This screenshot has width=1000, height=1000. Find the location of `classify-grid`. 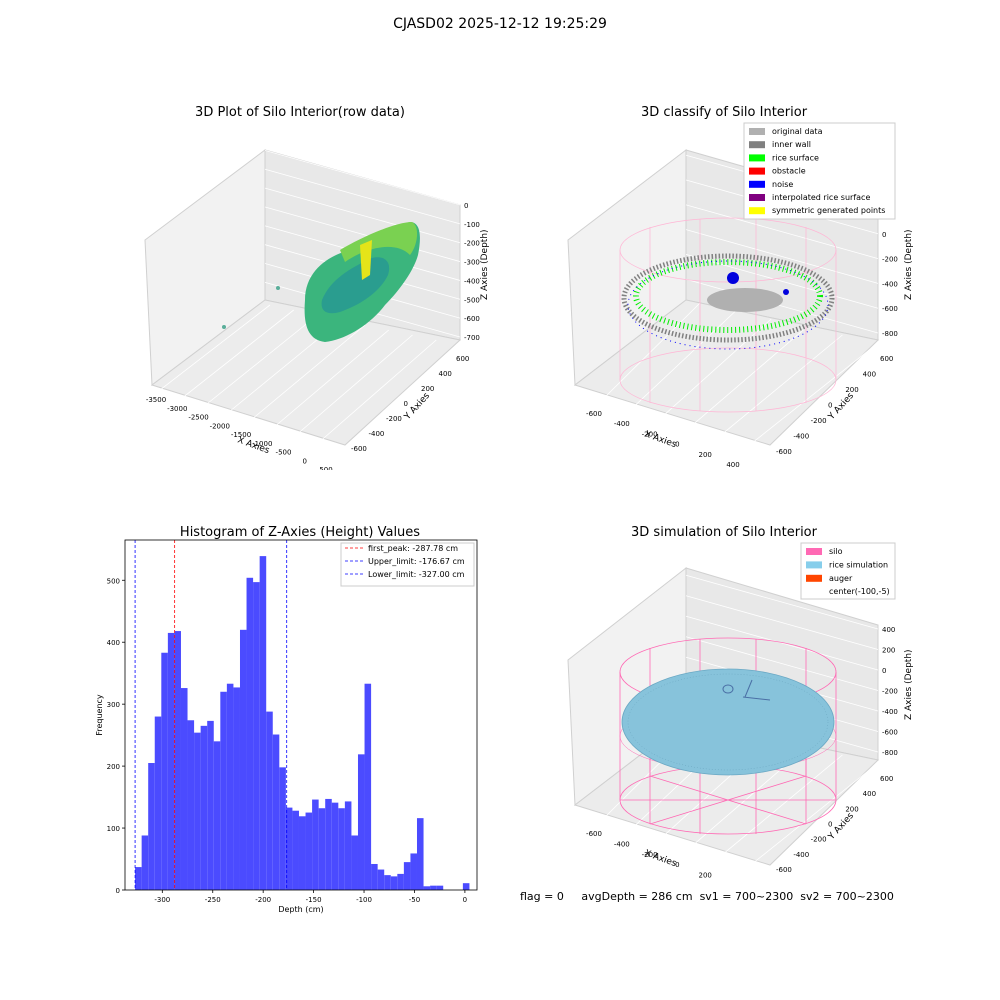

classify-grid is located at coordinates (738, 305).